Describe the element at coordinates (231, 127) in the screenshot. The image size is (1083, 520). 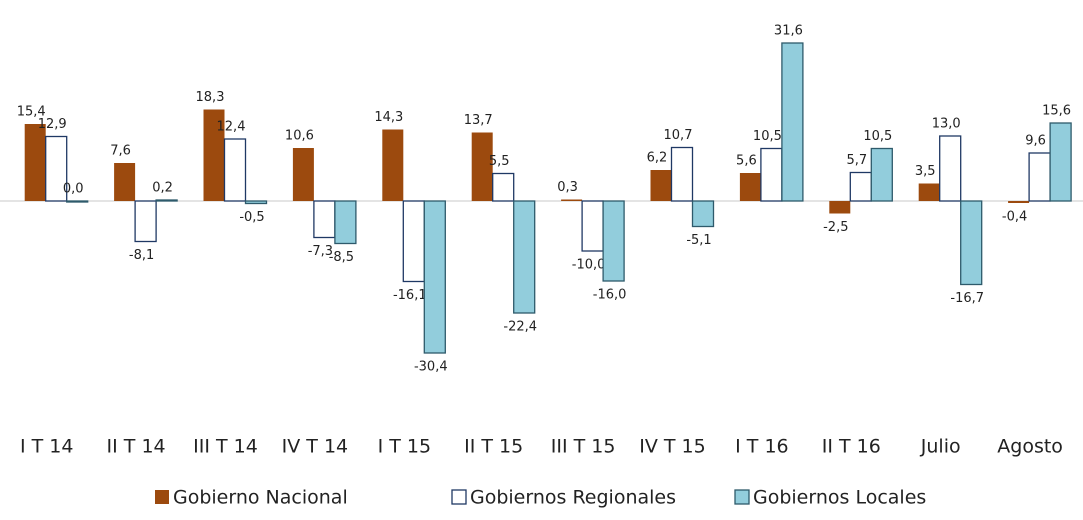
I see `value-label: 12,4` at that location.